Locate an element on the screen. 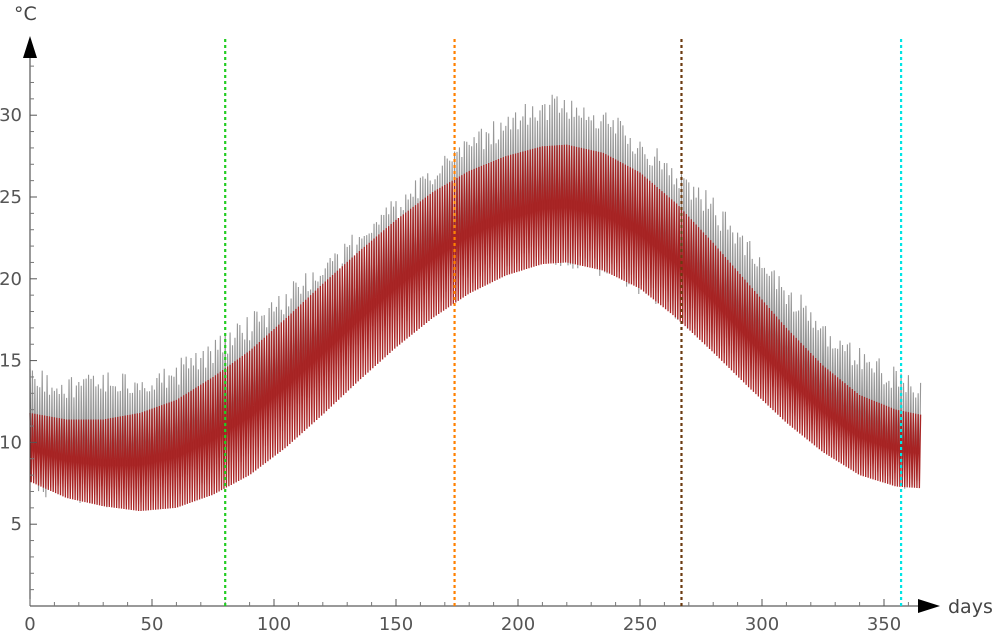  y-axis-arrow is located at coordinates (30, 47).